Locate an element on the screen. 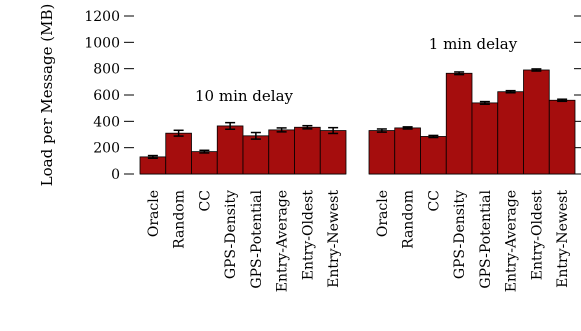 This screenshot has width=581, height=331. y-tick-label: 400 is located at coordinates (106, 122).